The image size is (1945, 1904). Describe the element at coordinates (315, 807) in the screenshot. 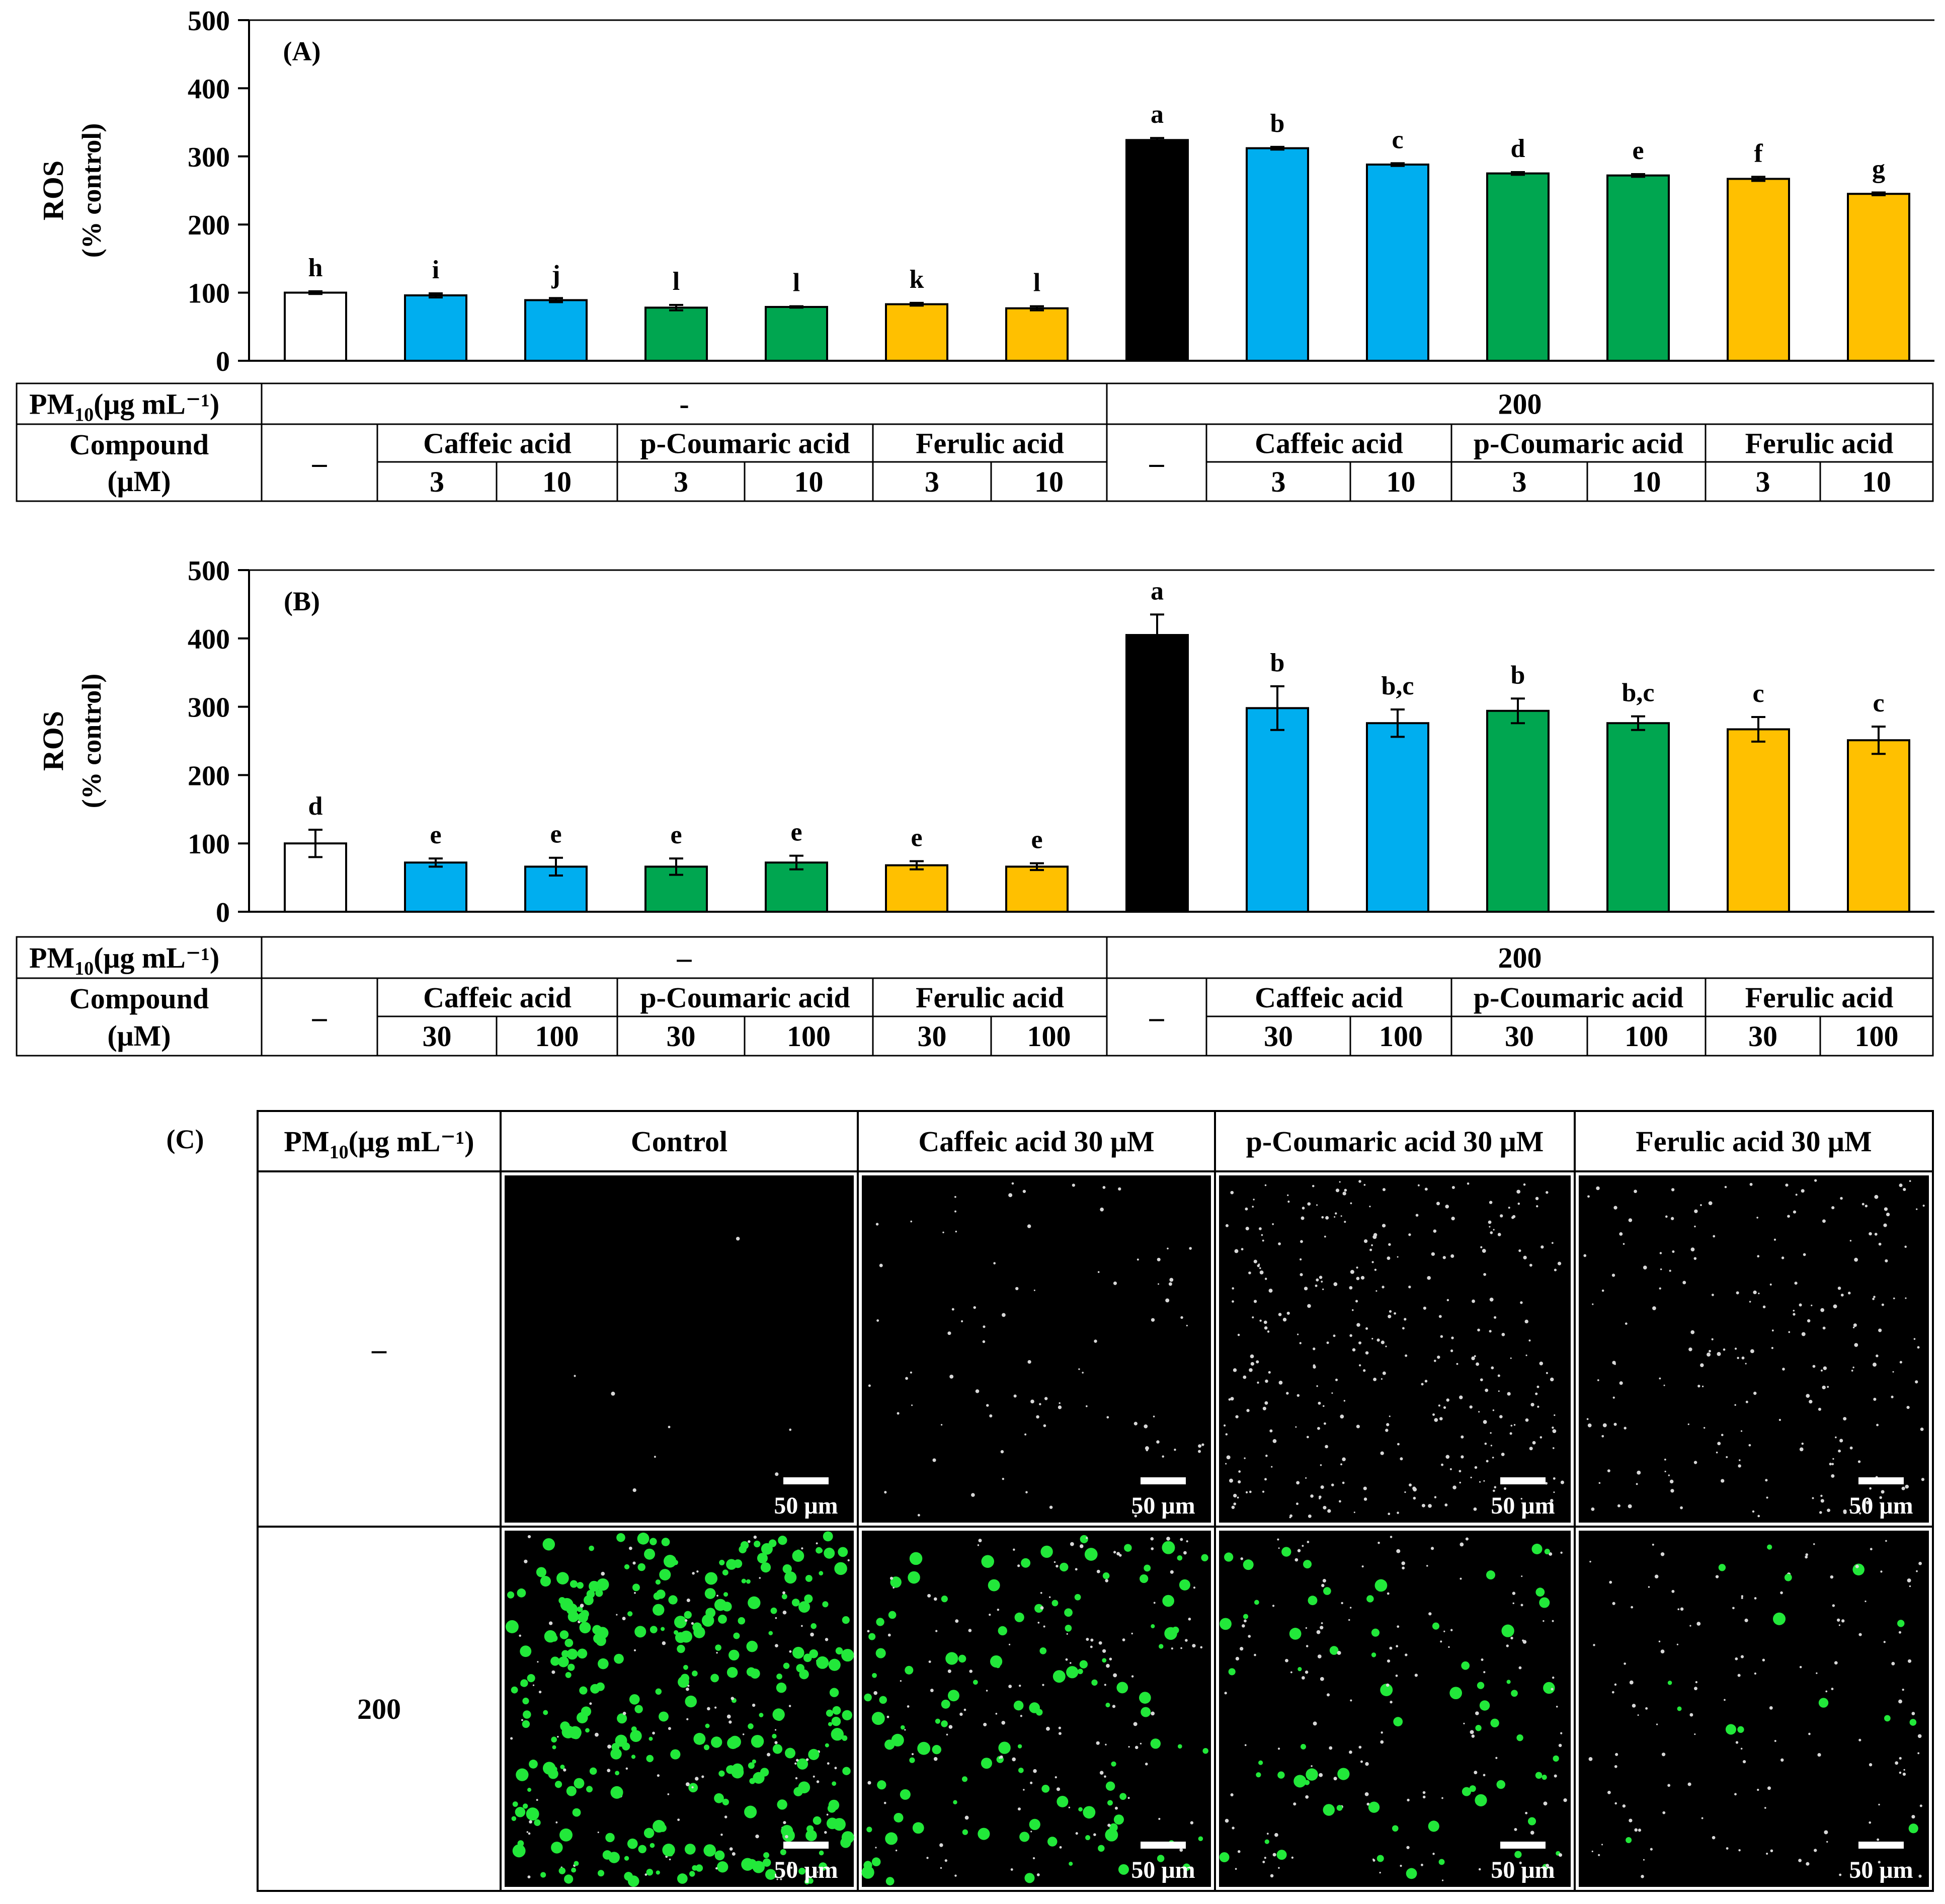

I see `significance-letter: d` at that location.